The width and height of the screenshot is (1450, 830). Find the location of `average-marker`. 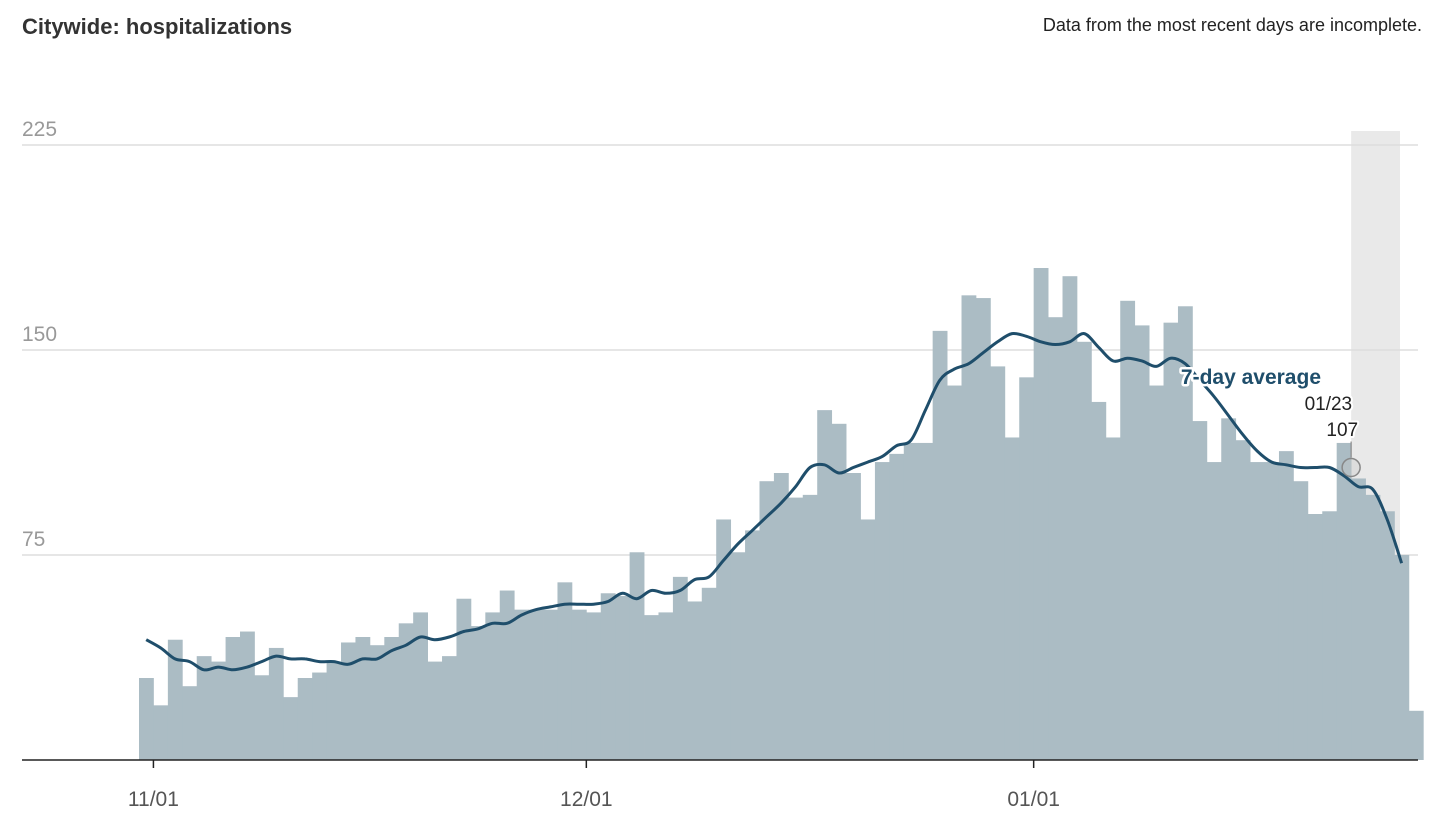

average-marker is located at coordinates (1351, 467).